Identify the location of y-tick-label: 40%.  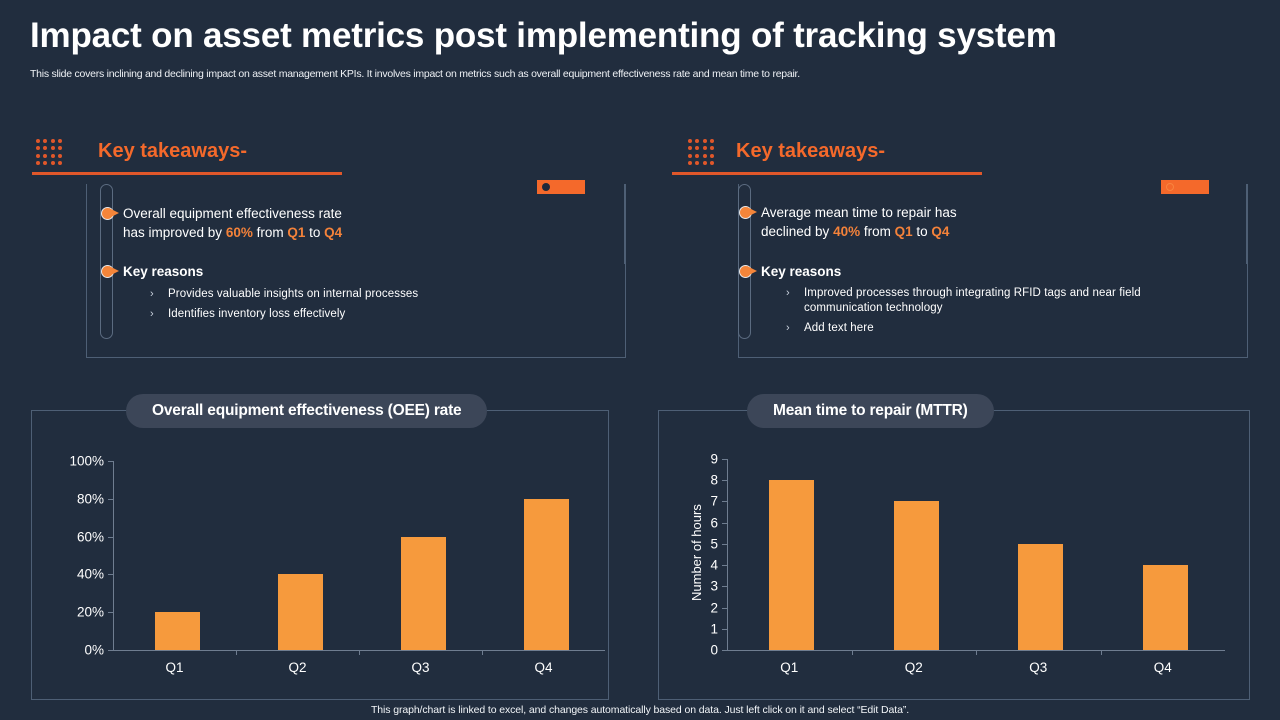
(90, 574).